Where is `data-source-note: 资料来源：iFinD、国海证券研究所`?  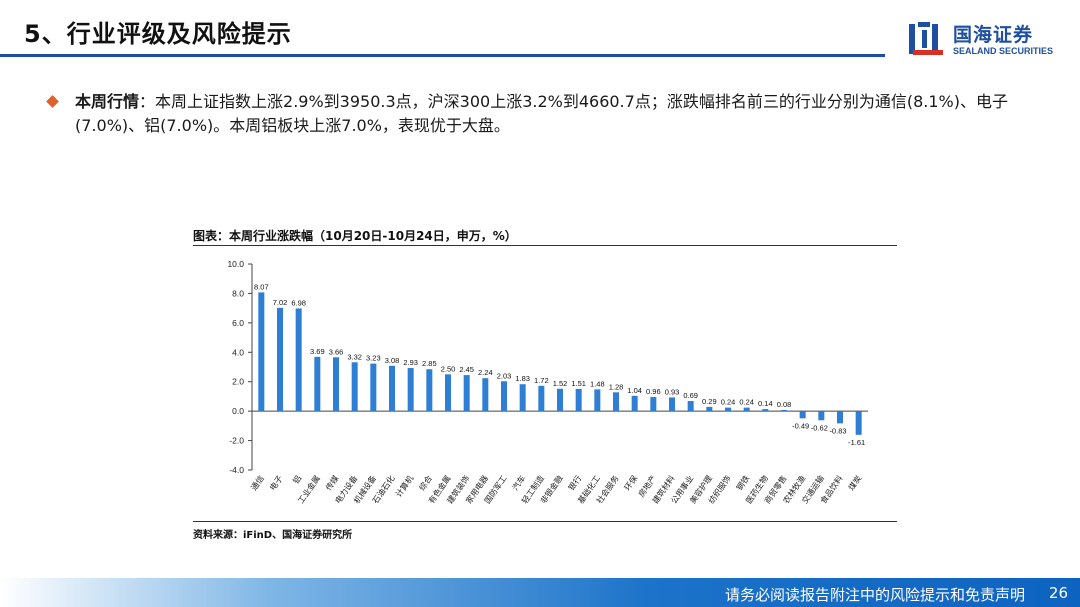 data-source-note: 资料来源：iFinD、国海证券研究所 is located at coordinates (273, 535).